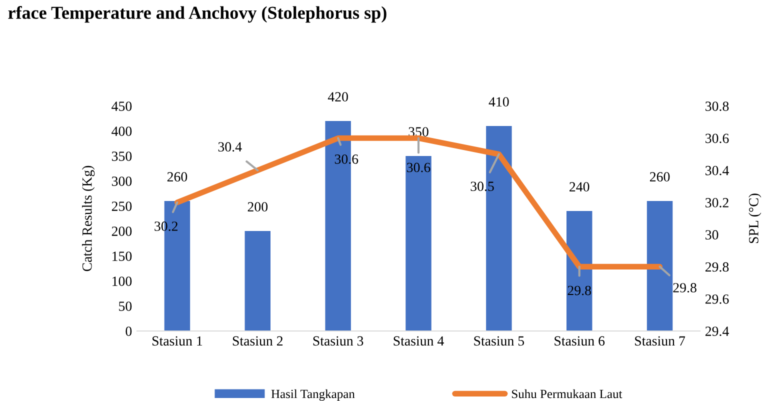 This screenshot has width=776, height=401. I want to click on y2-axis-title: SPL (°C), so click(755, 219).